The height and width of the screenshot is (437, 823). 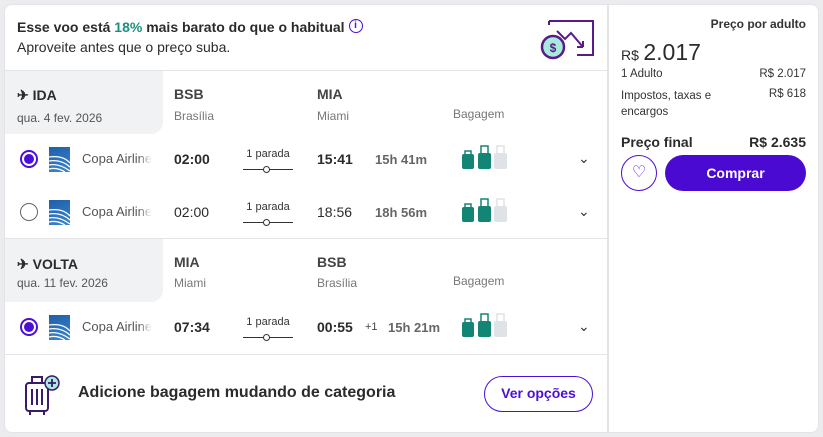 I want to click on final-price-label: Preço final, so click(x=657, y=142).